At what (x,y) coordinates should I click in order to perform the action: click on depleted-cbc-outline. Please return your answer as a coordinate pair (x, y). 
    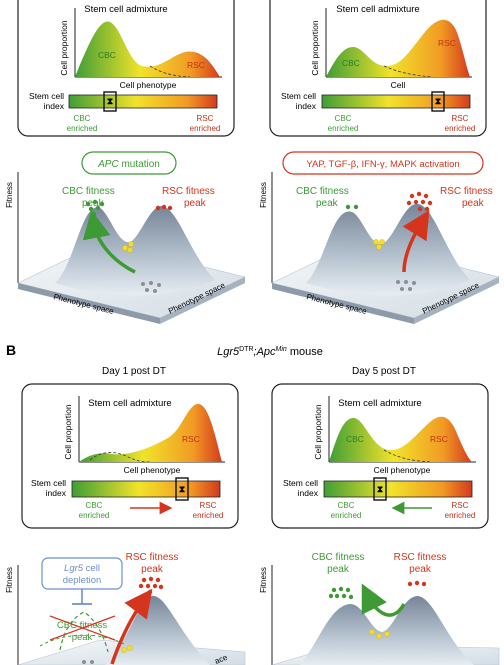
    Looking at the image, I should click on (82, 640).